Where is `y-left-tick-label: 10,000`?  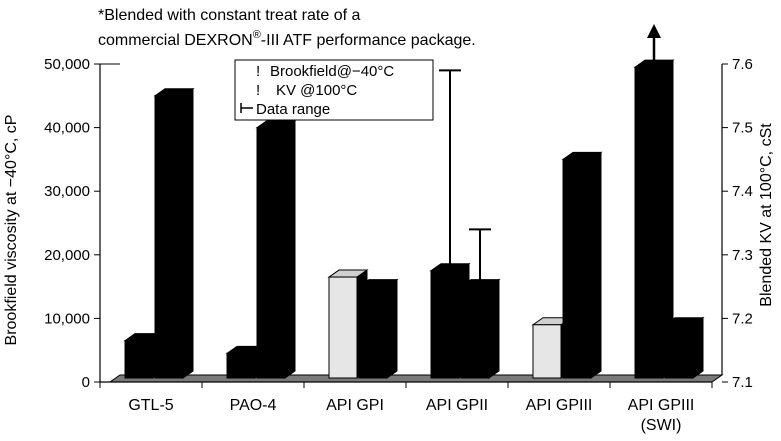 y-left-tick-label: 10,000 is located at coordinates (67, 318).